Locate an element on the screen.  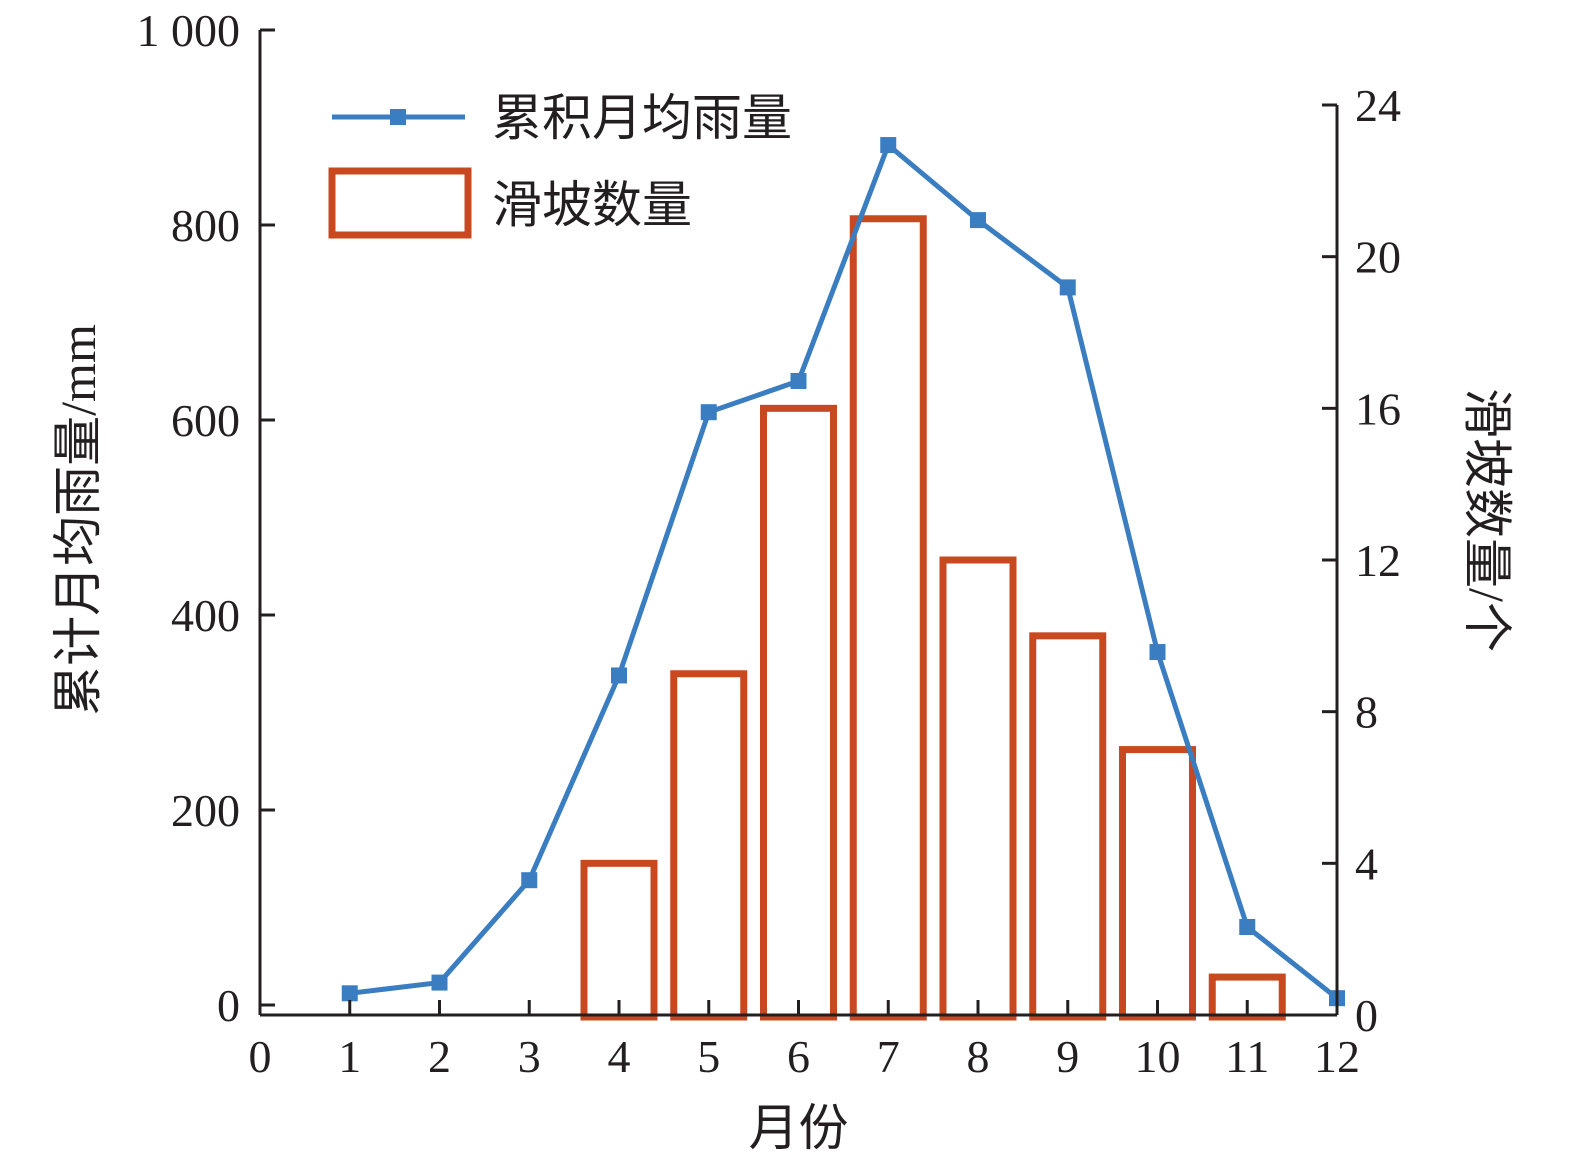
right-tick-label-8: 8 is located at coordinates (1366, 712).